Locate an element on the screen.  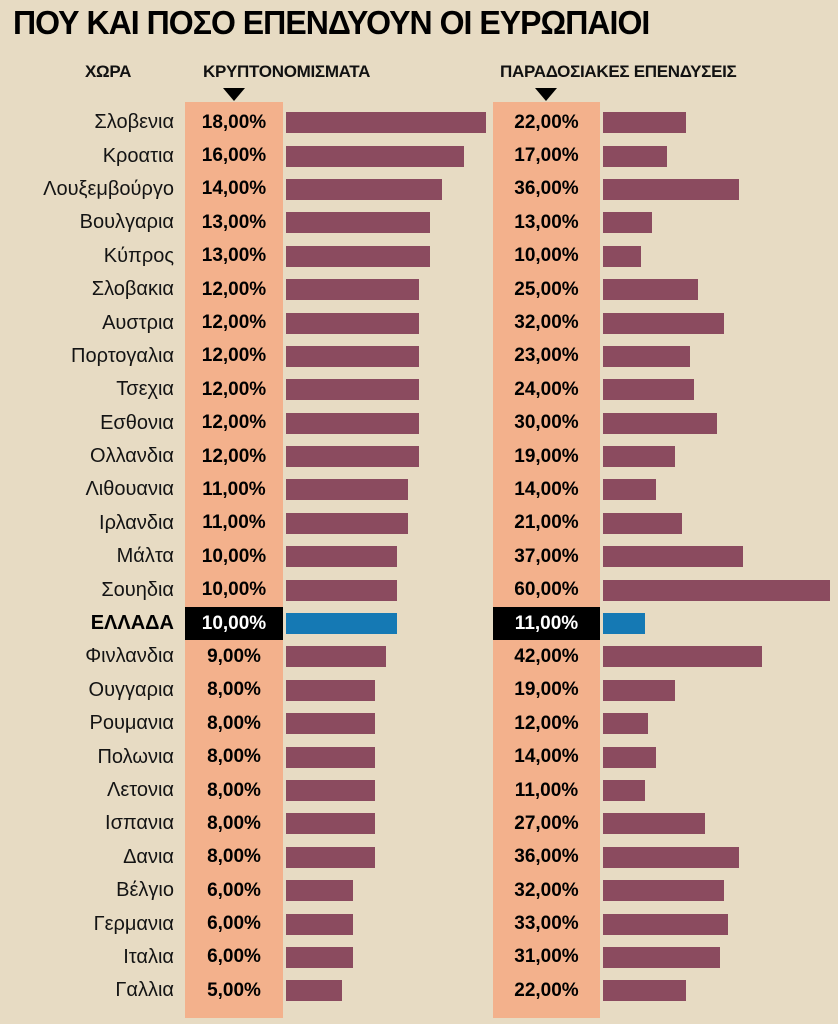
chart-row: Λιθουανια 11,00% 14,00% is located at coordinates (419, 489).